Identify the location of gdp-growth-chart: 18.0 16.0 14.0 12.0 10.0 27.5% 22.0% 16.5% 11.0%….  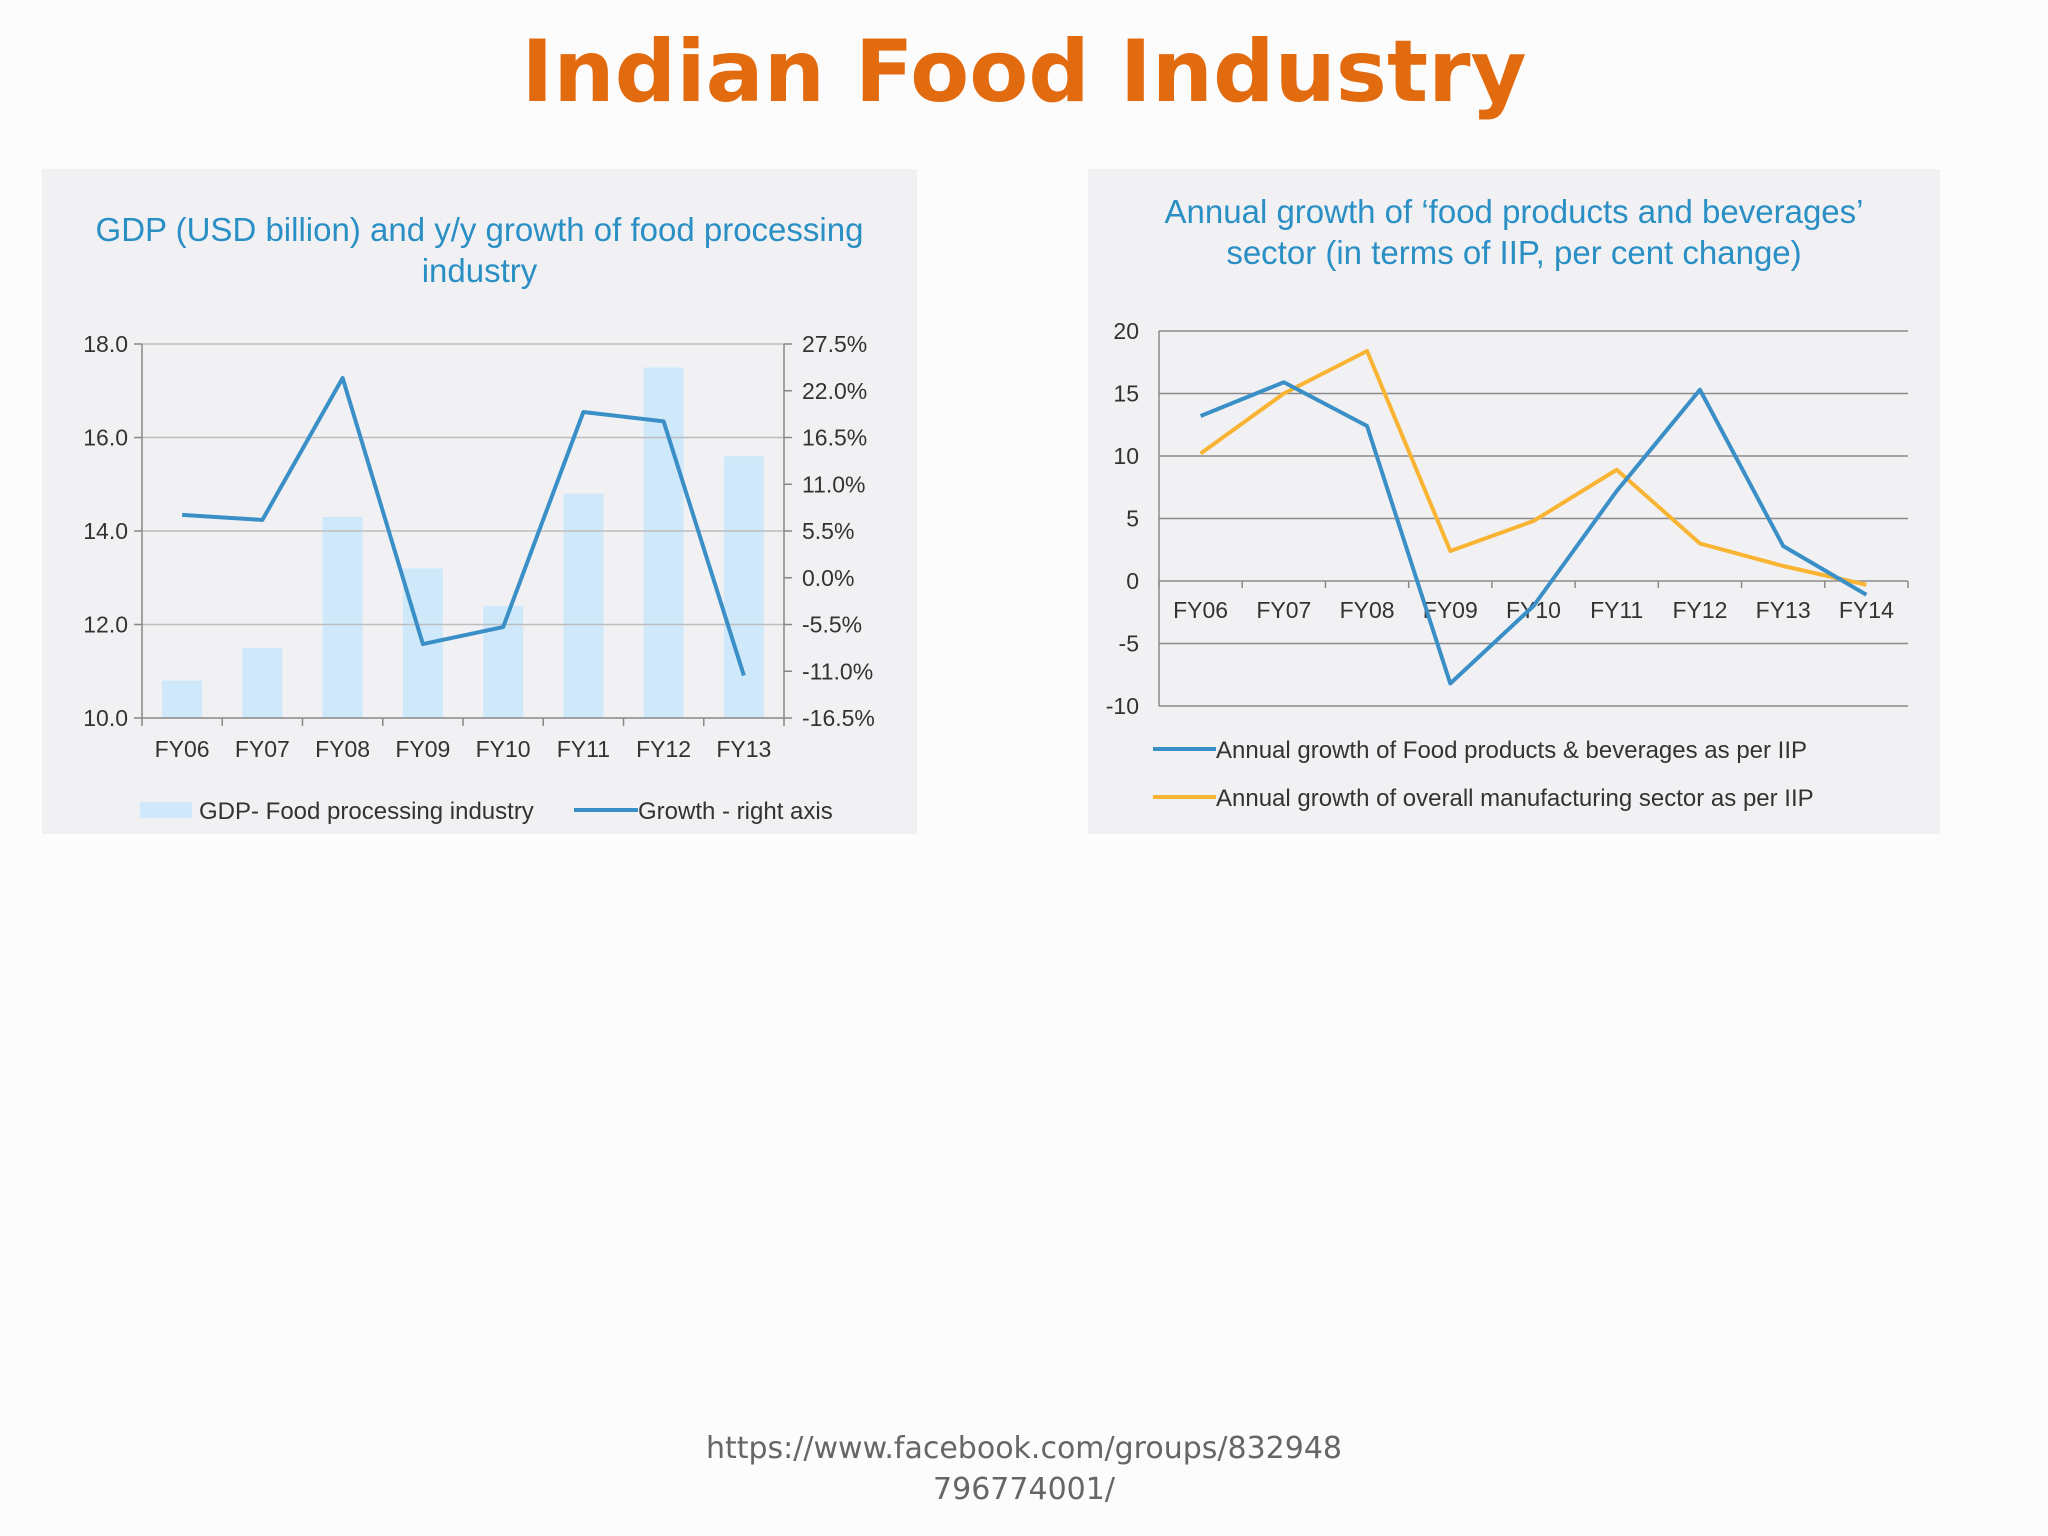
(479, 578).